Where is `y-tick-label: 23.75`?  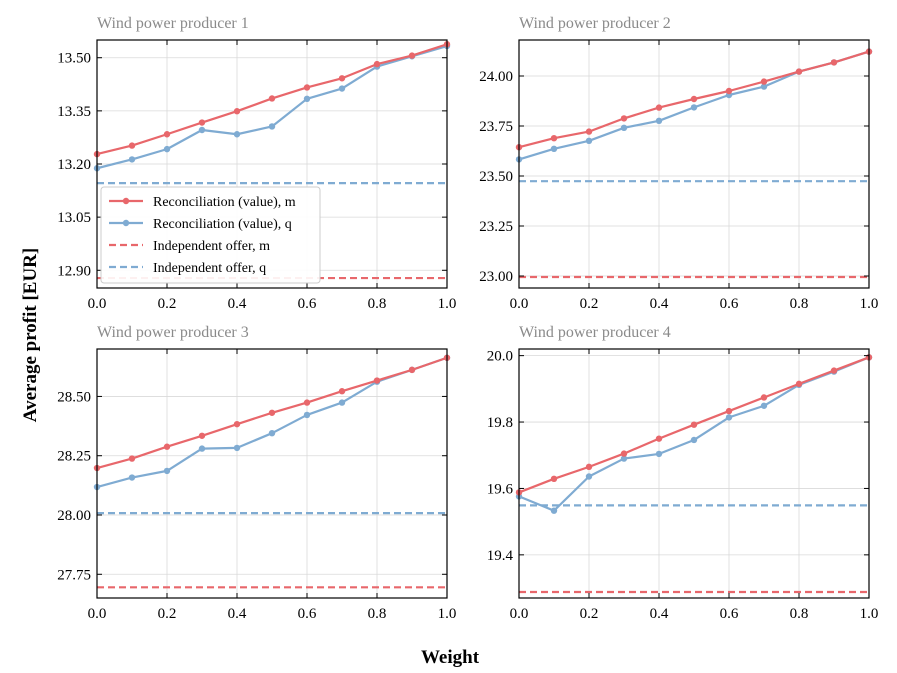
y-tick-label: 23.75 is located at coordinates (496, 127).